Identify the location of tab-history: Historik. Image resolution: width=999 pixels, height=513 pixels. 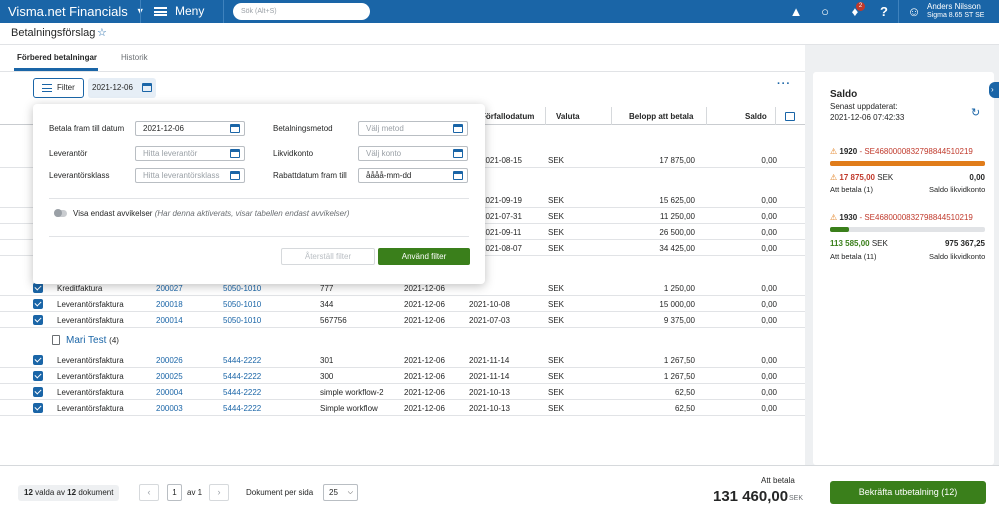
(134, 57).